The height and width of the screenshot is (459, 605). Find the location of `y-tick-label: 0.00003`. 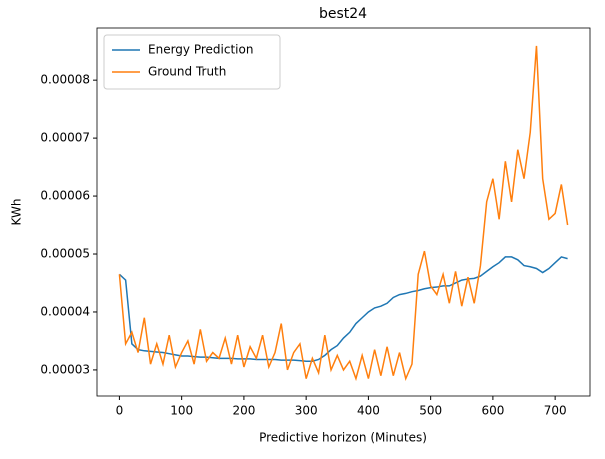

y-tick-label: 0.00003 is located at coordinates (65, 369).